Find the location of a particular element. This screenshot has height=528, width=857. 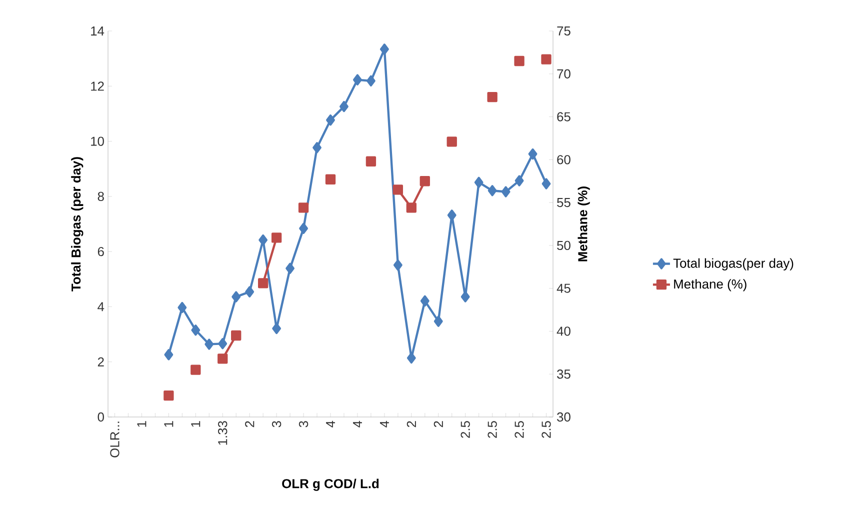

y2-tick-label: 70 is located at coordinates (563, 73).